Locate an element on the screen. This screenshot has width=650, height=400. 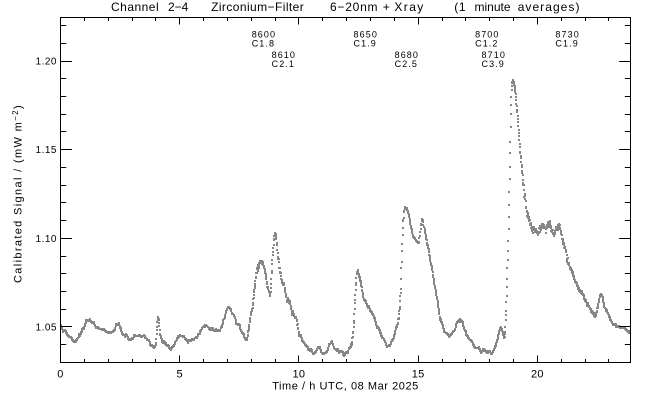
svg-text: averages) is located at coordinates (549, 7).